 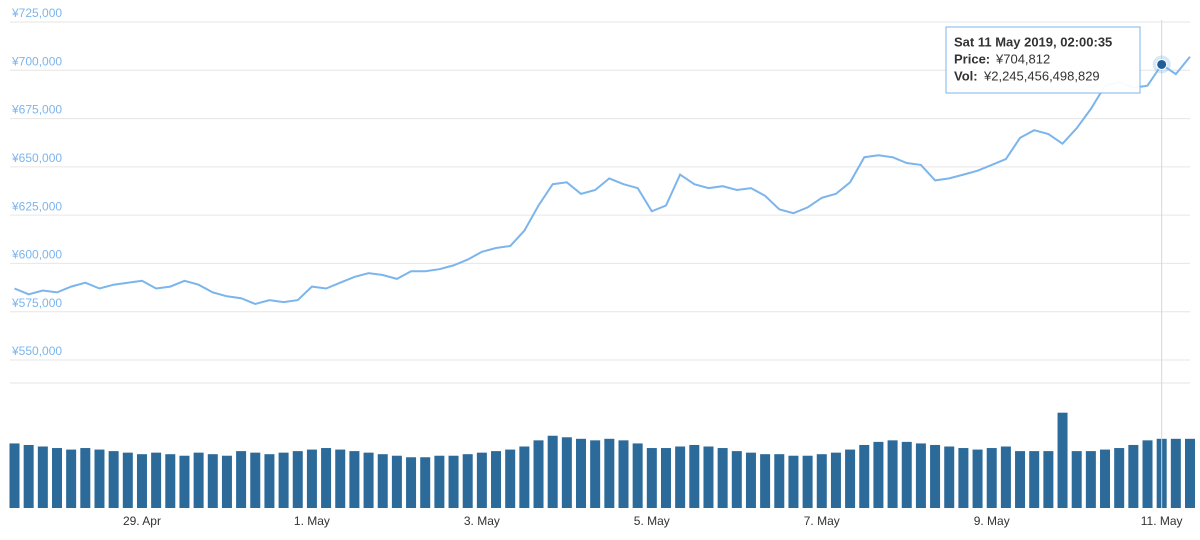 I want to click on hover-marker, so click(x=1162, y=64).